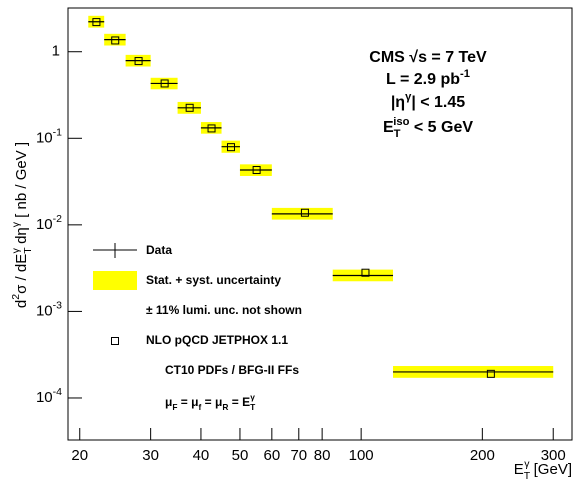  I want to click on note-part: R, so click(225, 407).